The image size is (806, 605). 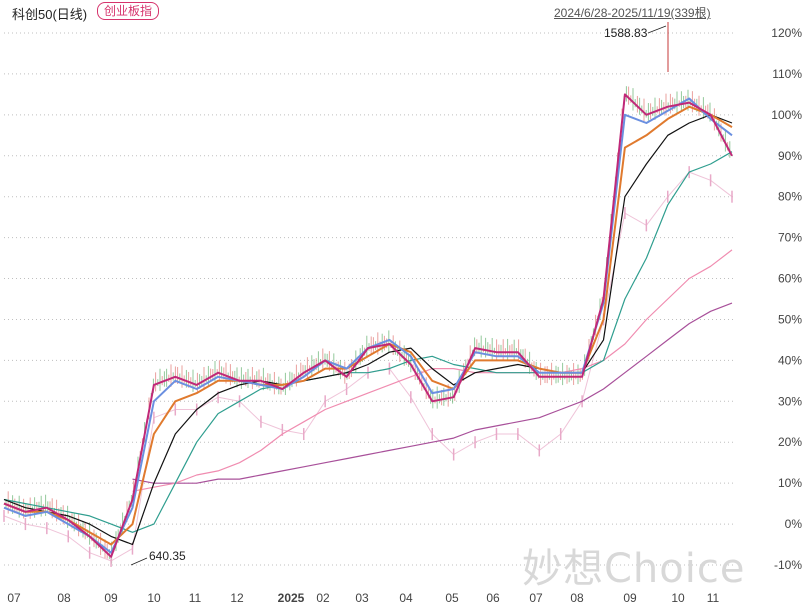 What do you see at coordinates (790, 483) in the screenshot?
I see `y-tick-label: 10%` at bounding box center [790, 483].